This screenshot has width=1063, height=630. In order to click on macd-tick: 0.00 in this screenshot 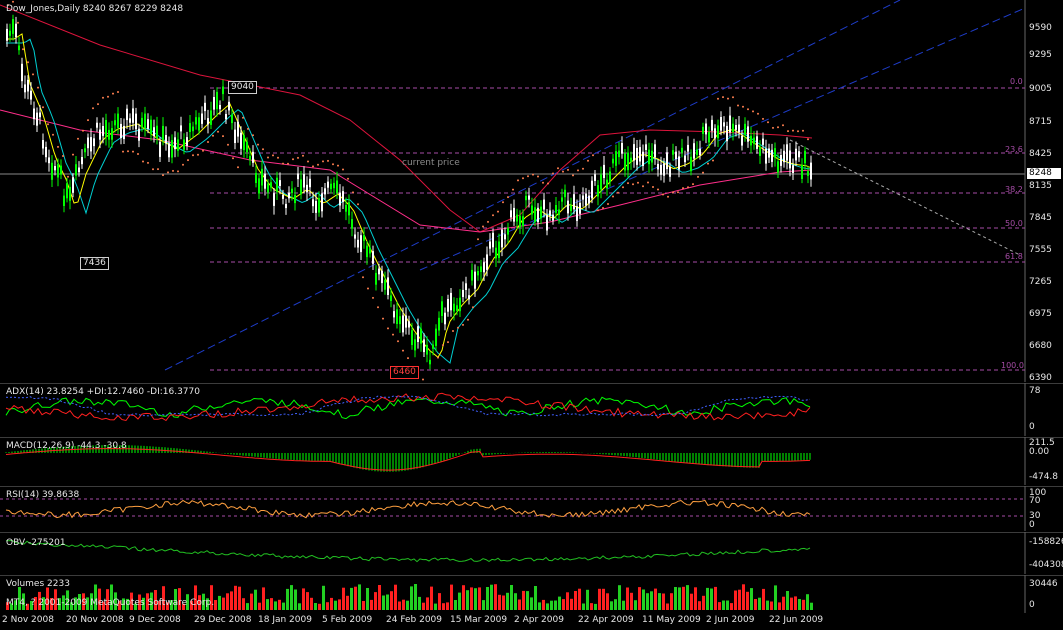, I will do `click(1039, 452)`.